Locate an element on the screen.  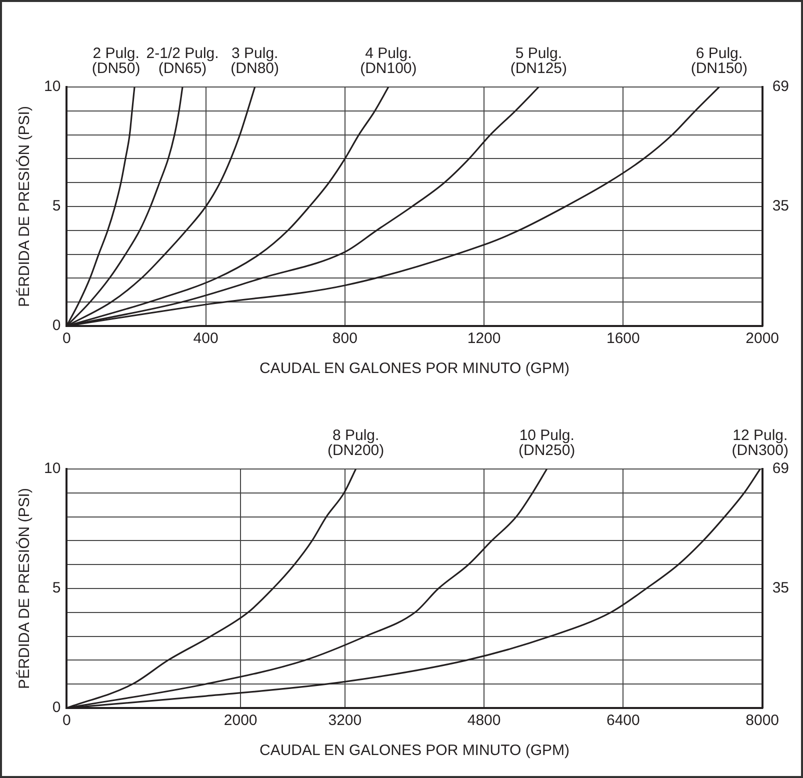
series-label: 8 Pulg. (DN200) is located at coordinates (355, 443).